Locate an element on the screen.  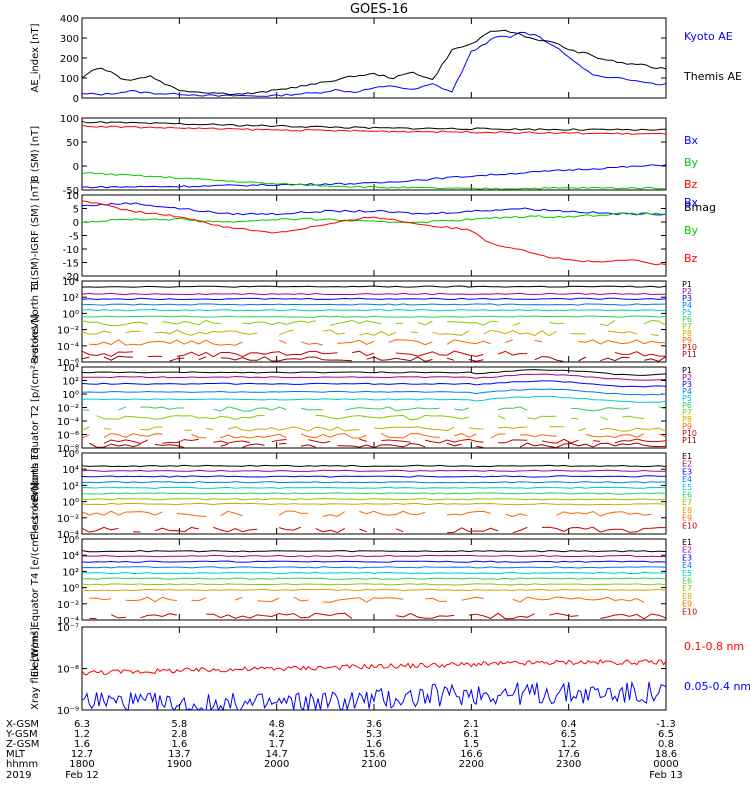
channel-line-p1 is located at coordinates (374, 372).